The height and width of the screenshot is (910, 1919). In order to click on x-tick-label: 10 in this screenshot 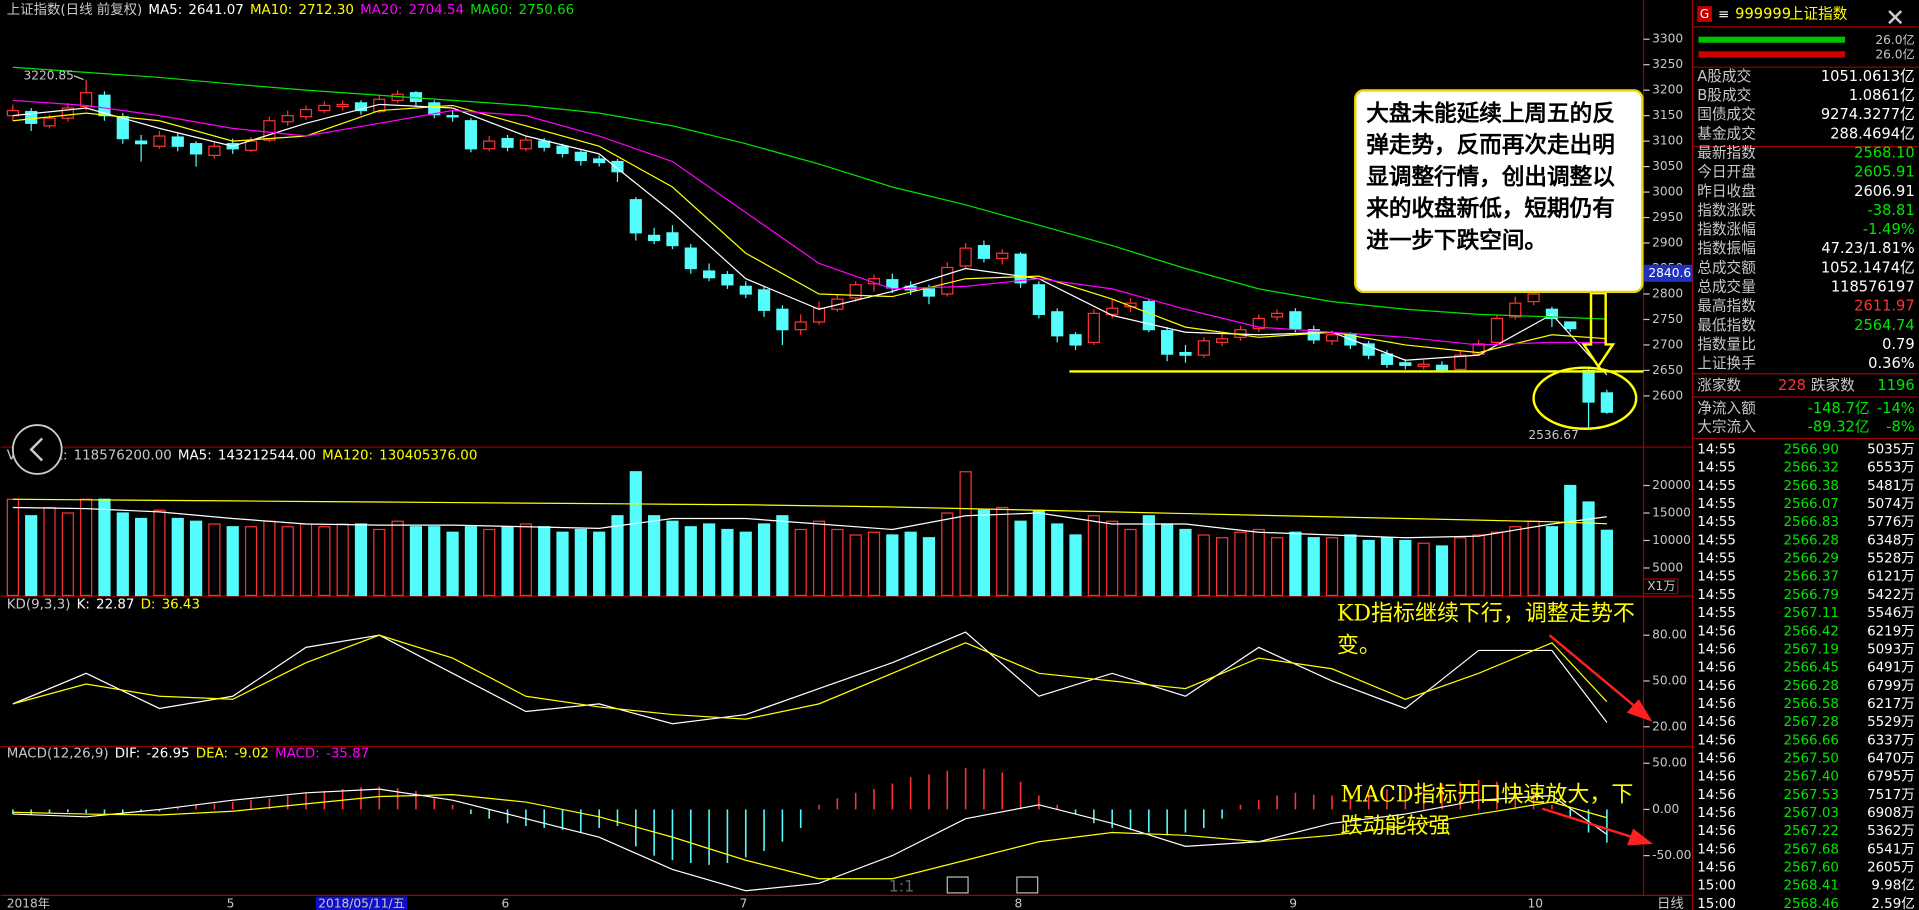, I will do `click(1535, 903)`.